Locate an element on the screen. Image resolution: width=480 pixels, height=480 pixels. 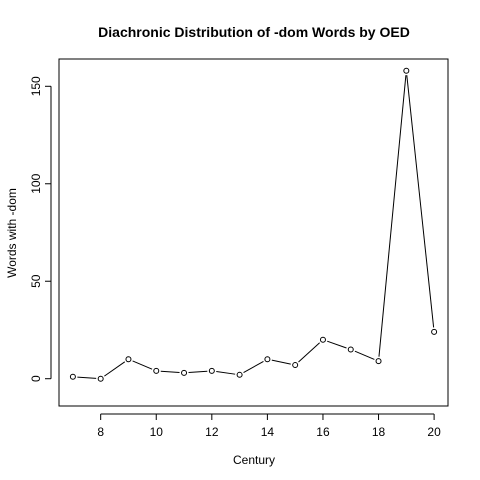
x-axis-label: Century is located at coordinates (254, 460).